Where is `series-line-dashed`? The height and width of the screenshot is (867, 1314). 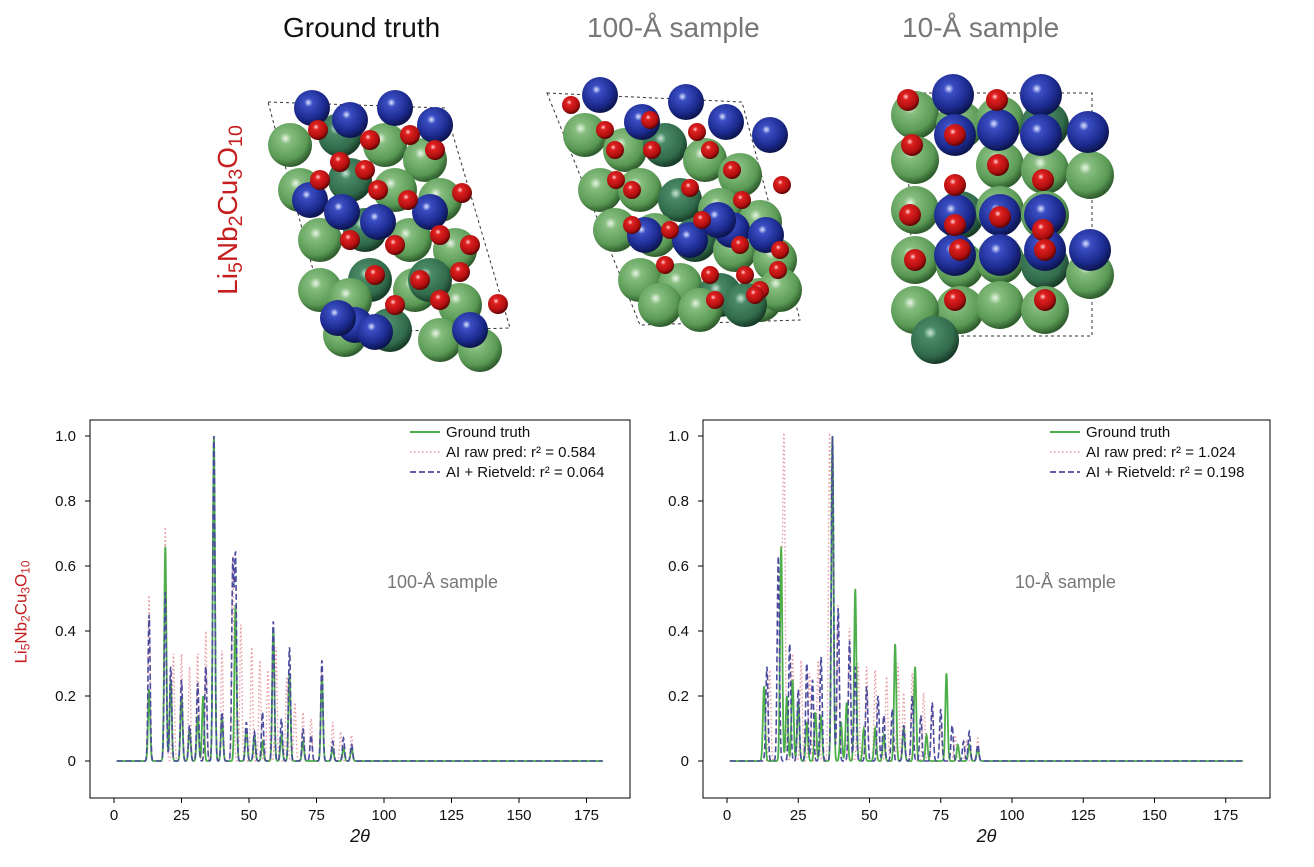
series-line-dashed is located at coordinates (359, 598).